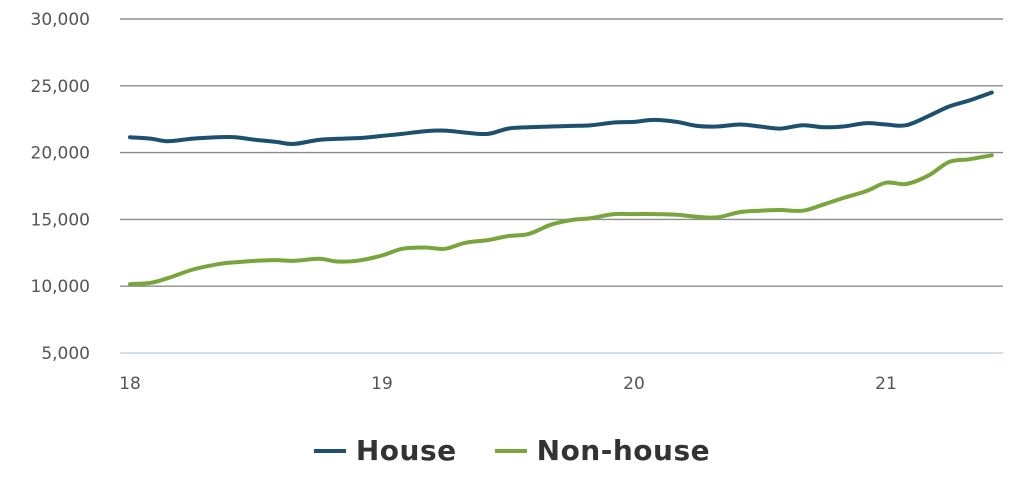 Image resolution: width=1024 pixels, height=501 pixels. What do you see at coordinates (382, 384) in the screenshot?
I see `x-tick-label: 19` at bounding box center [382, 384].